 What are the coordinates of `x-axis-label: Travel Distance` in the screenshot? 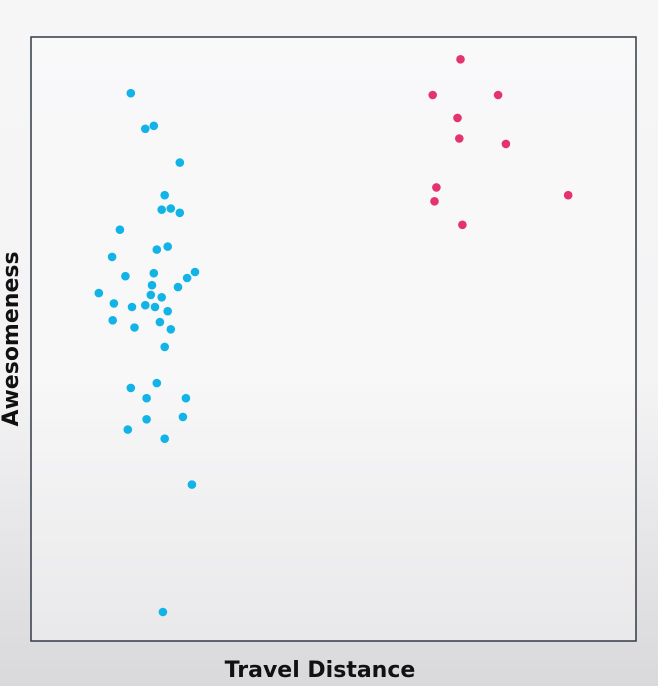 It's located at (320, 670).